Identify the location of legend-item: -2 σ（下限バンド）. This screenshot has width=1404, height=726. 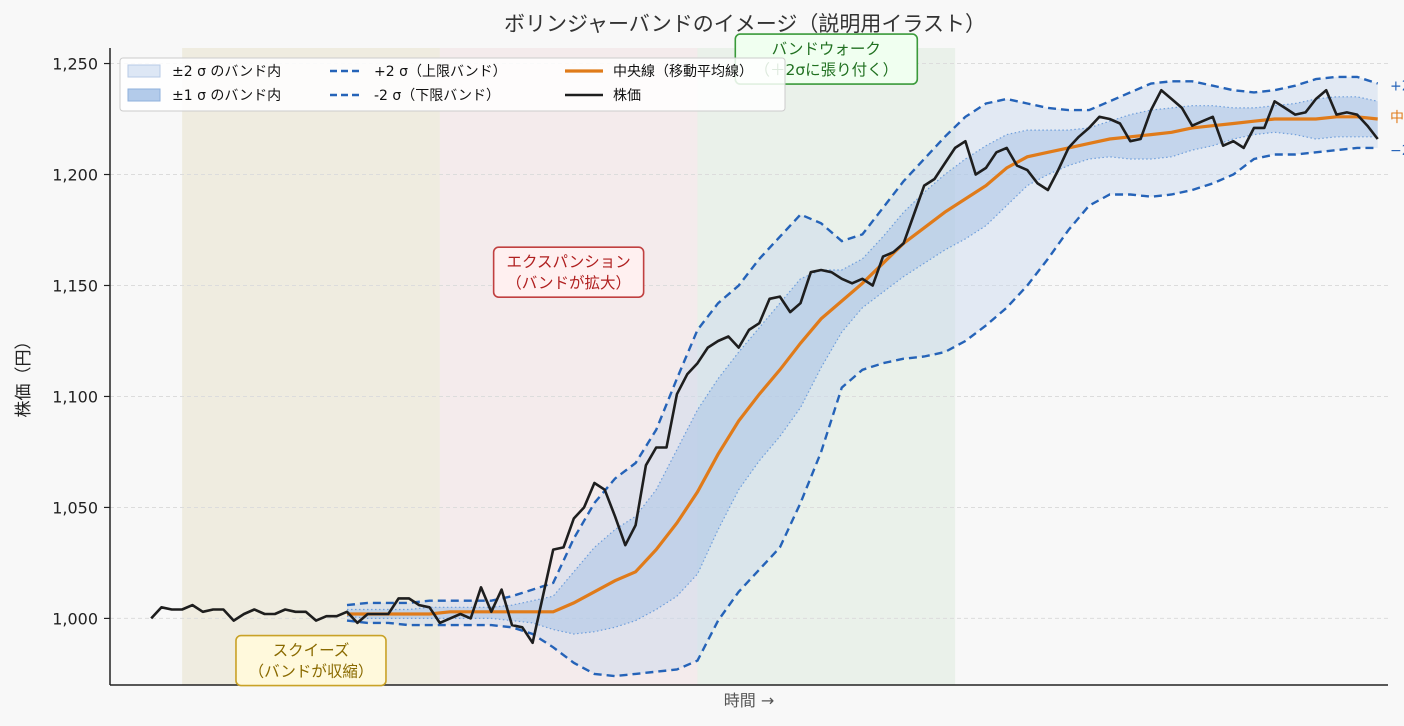
(415, 96).